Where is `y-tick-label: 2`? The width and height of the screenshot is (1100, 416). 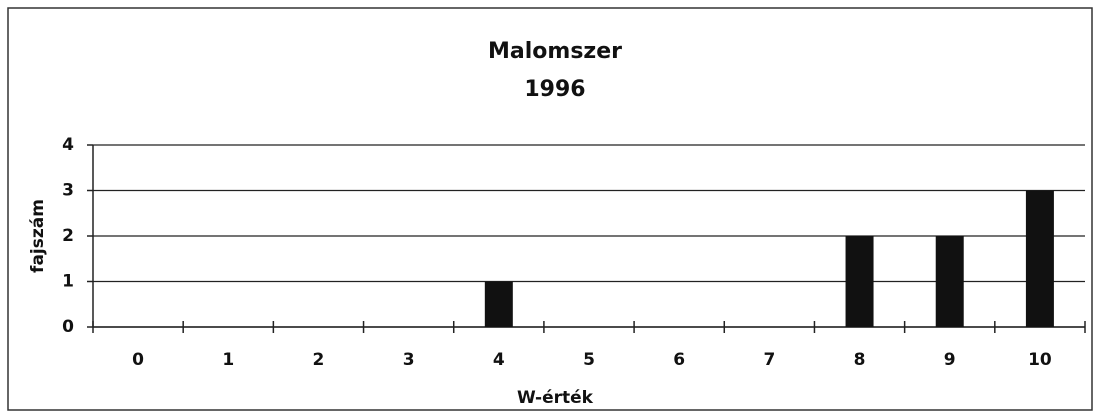
y-tick-label: 2 is located at coordinates (68, 236).